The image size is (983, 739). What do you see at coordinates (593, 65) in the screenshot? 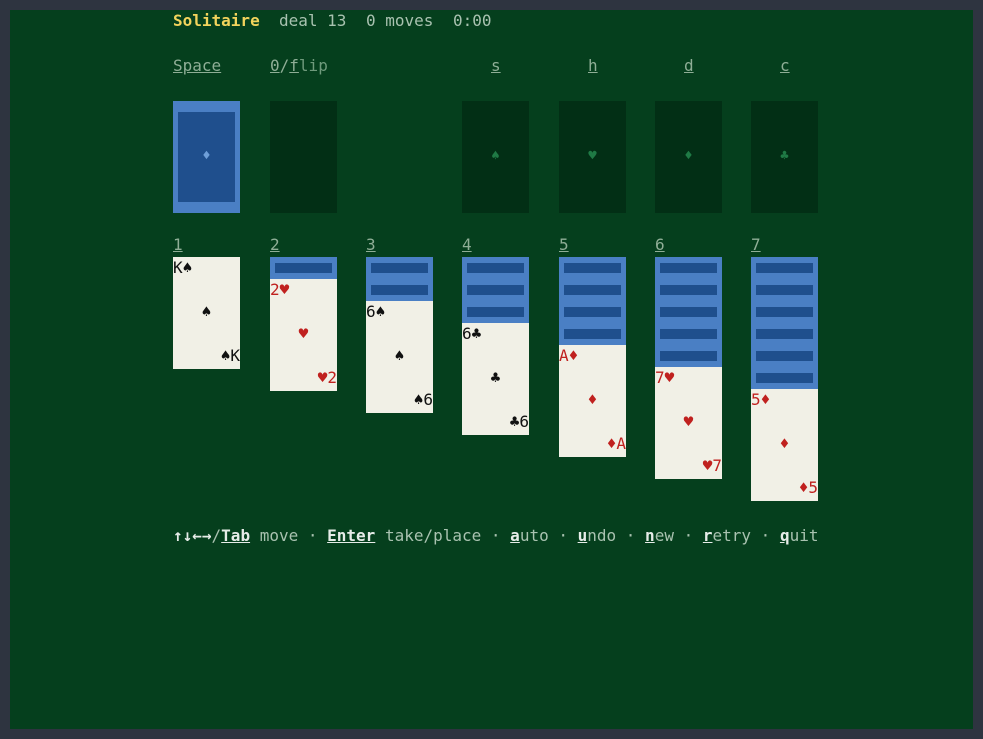
I see `foundation-hearts-key: h` at bounding box center [593, 65].